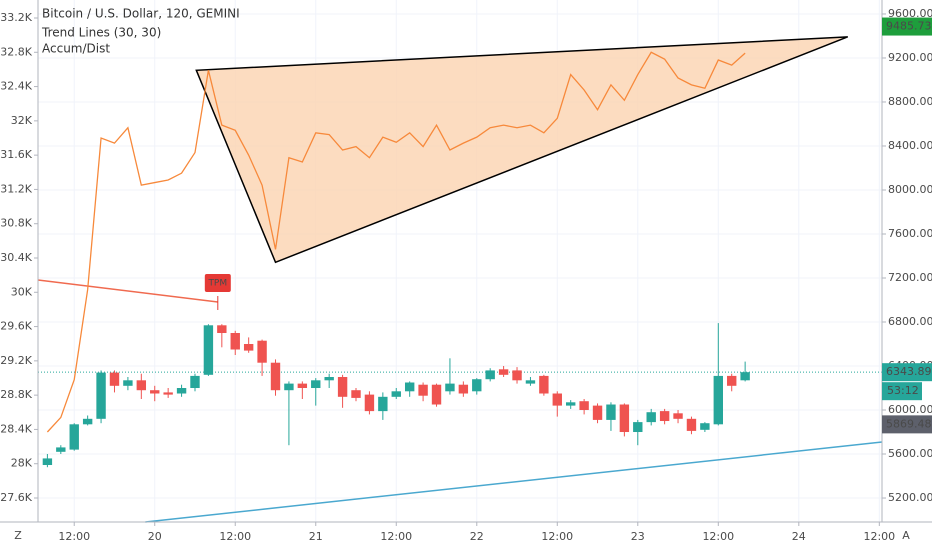 The height and width of the screenshot is (550, 932). I want to click on y2-tick-label: 31.2K, so click(16, 188).